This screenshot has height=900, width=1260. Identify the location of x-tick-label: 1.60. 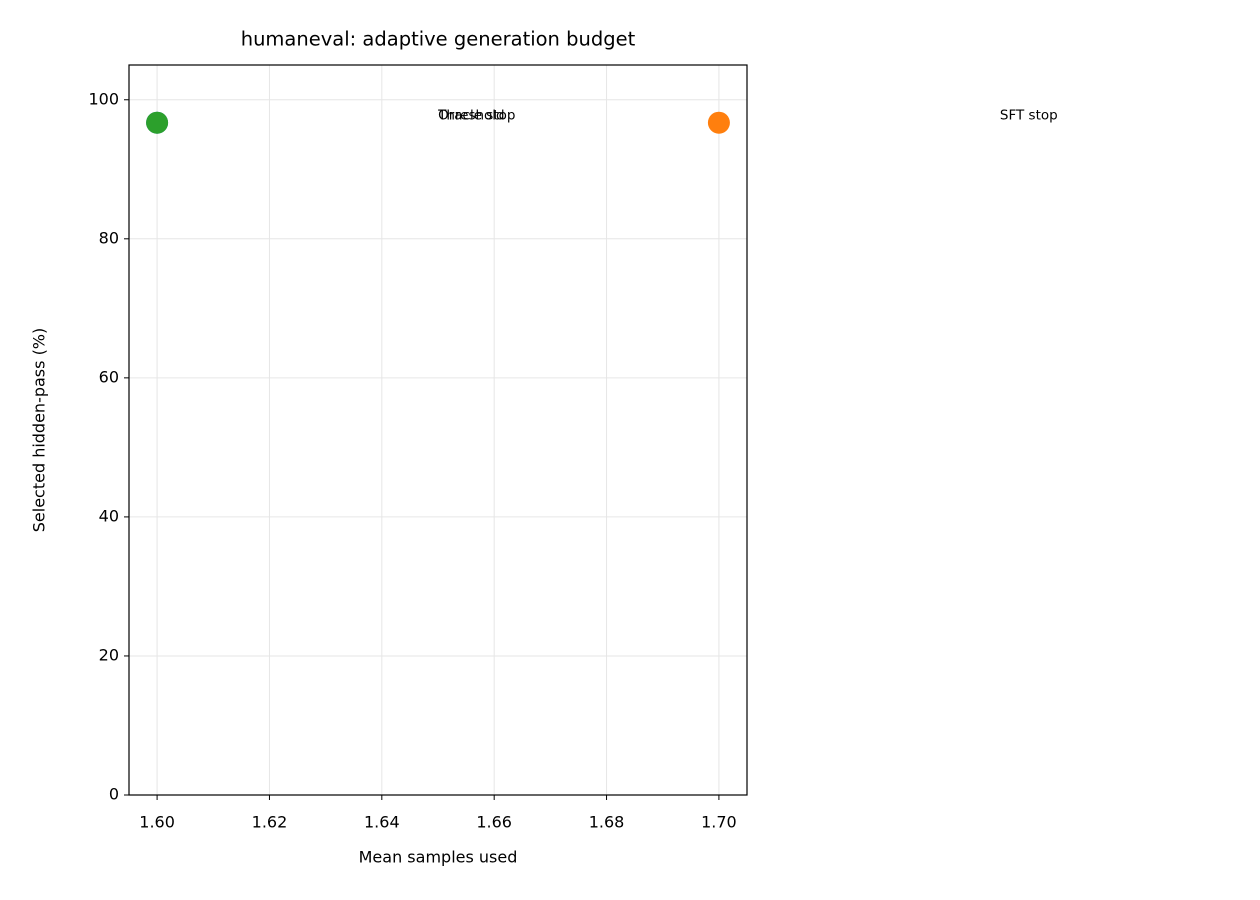
(157, 822).